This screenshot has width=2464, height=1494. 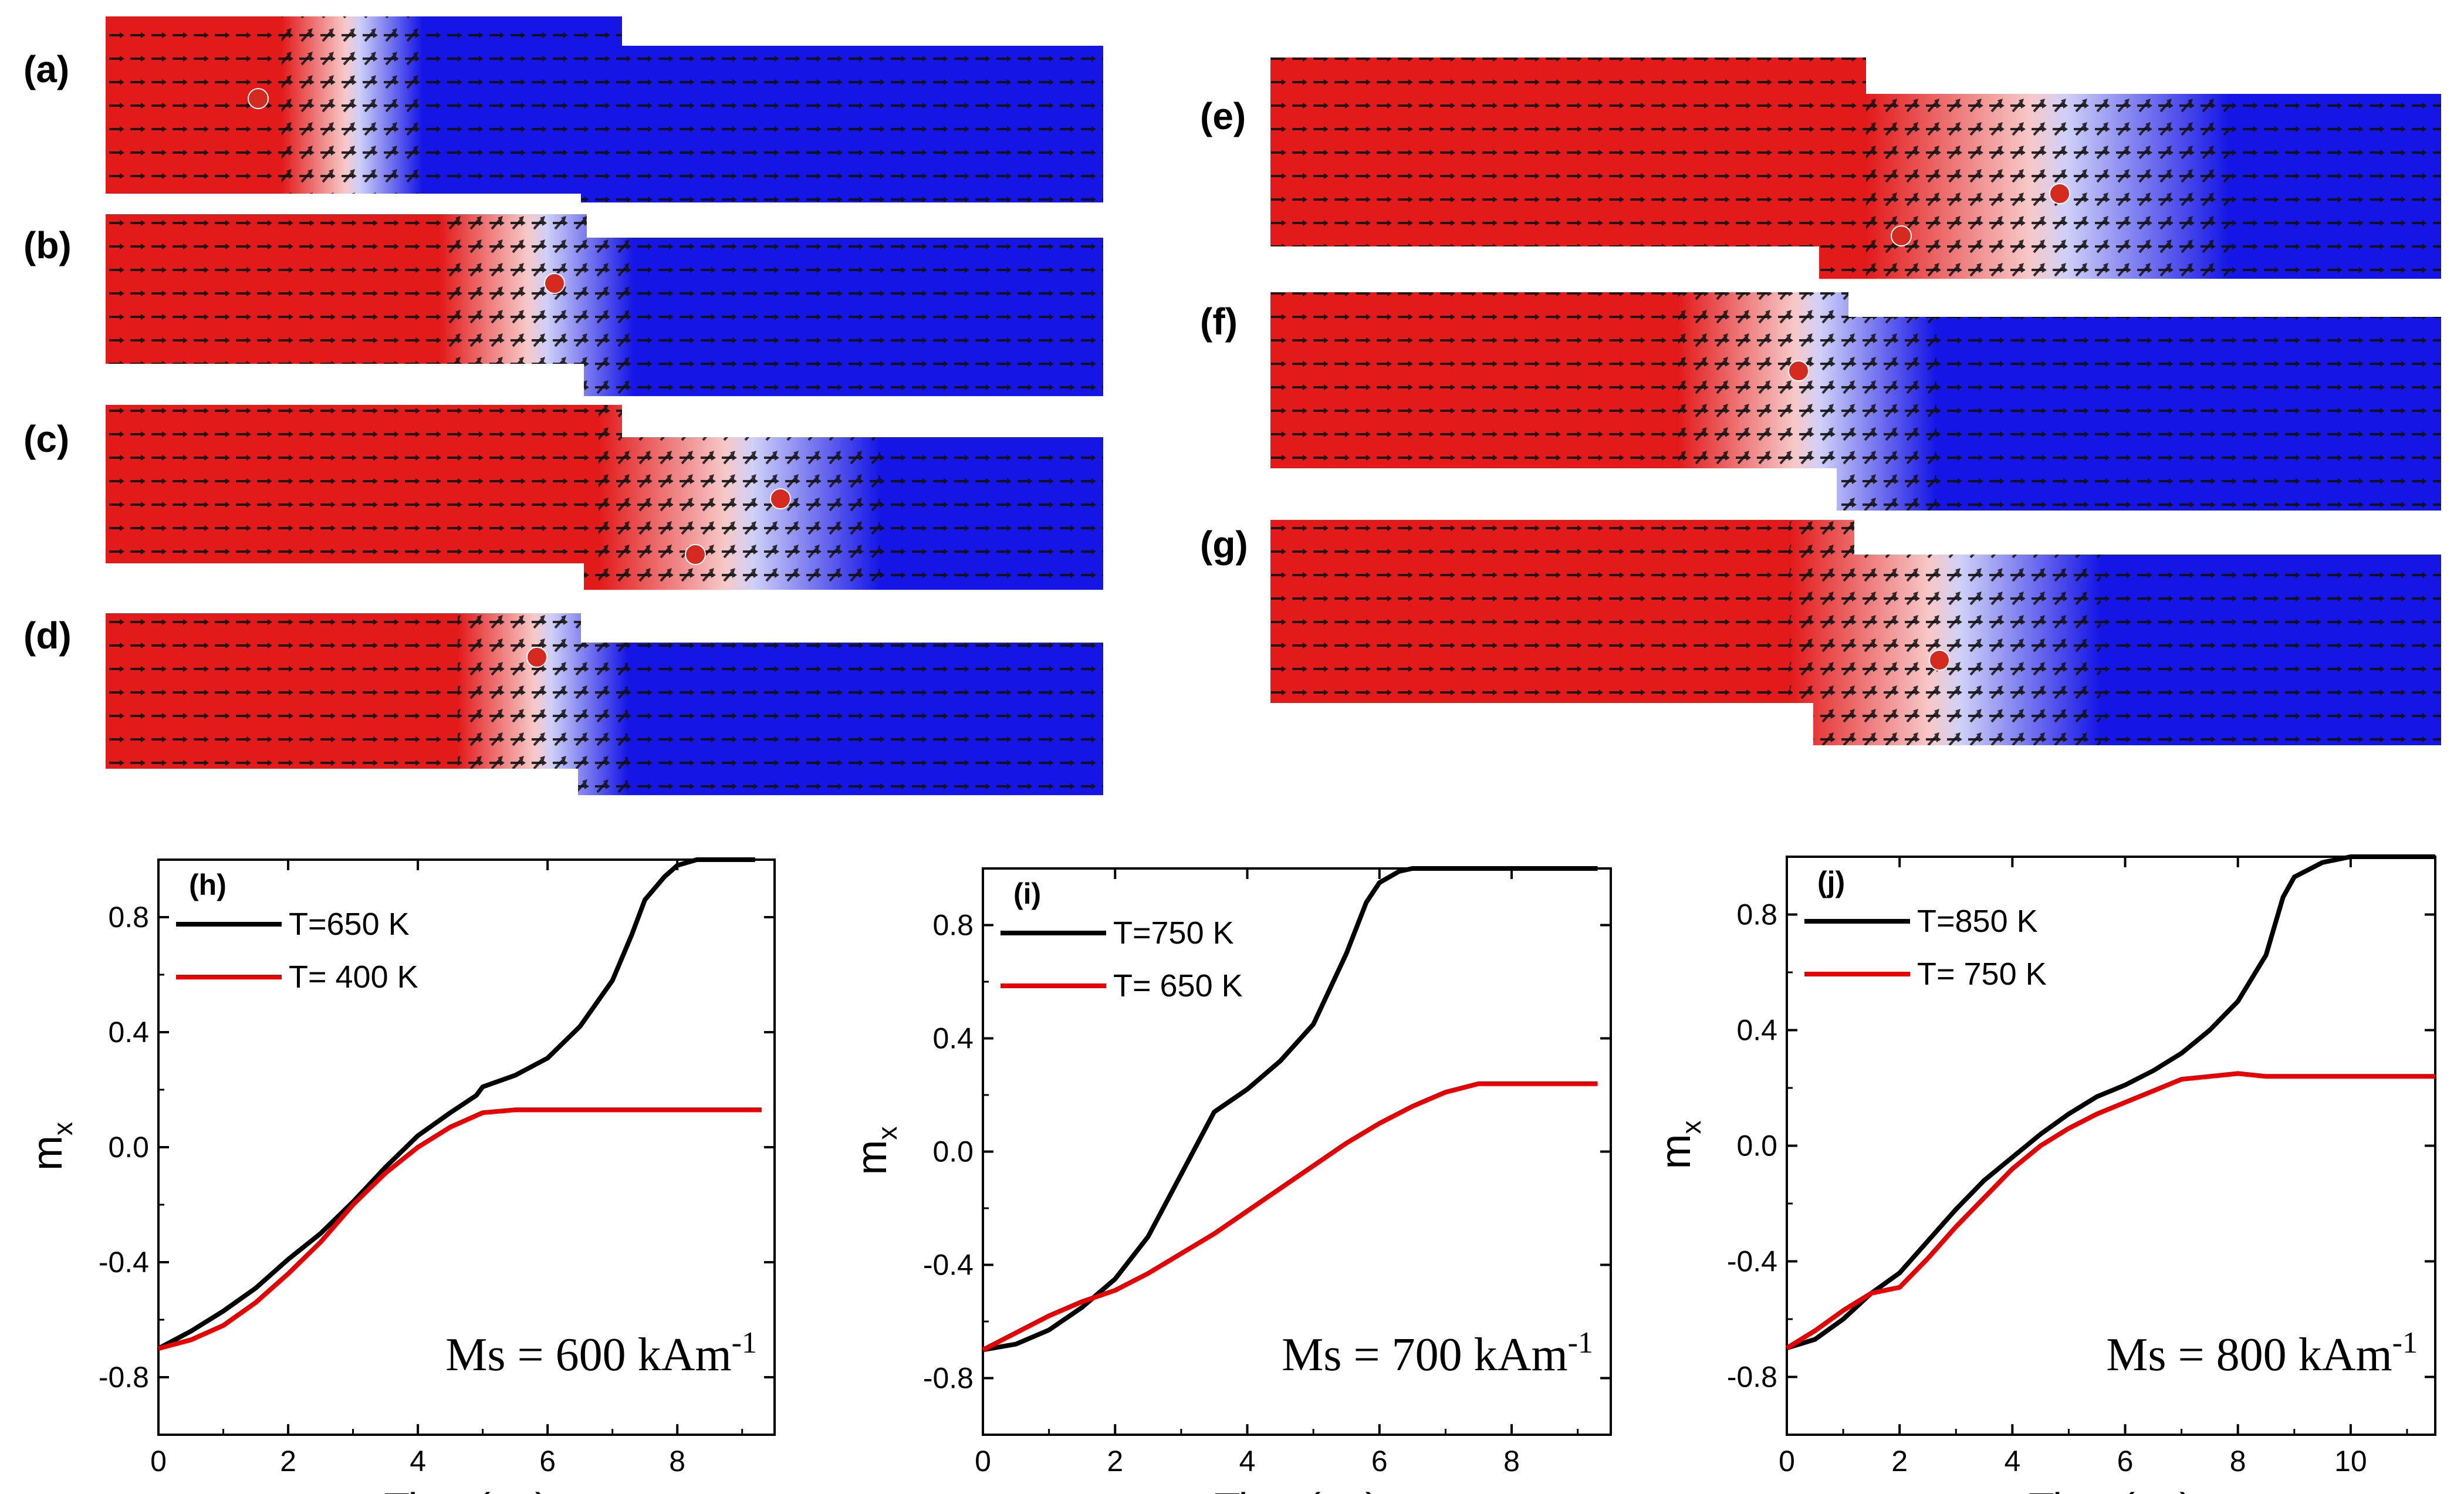 What do you see at coordinates (47, 635) in the screenshot?
I see `panel-label: (d)` at bounding box center [47, 635].